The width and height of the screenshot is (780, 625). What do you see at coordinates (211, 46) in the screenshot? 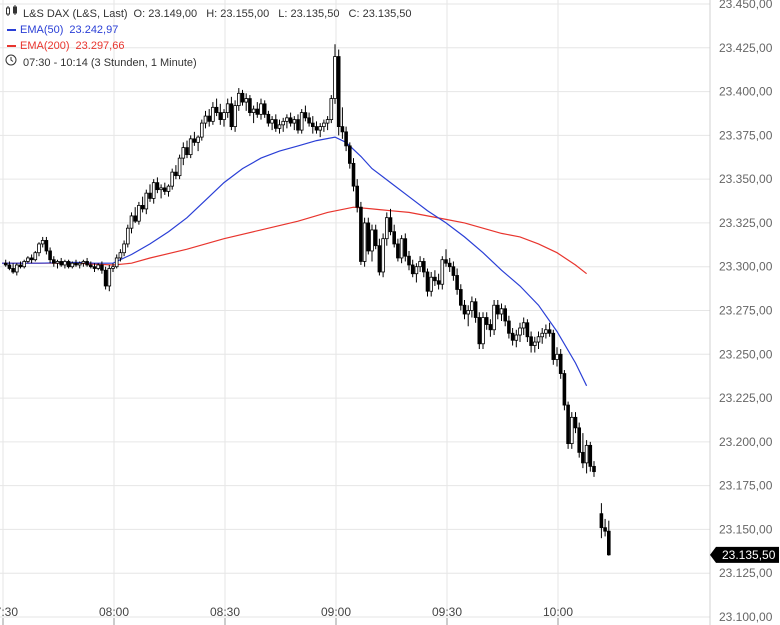
I see `legend-ema200: EMA(200) 23.297,66` at bounding box center [211, 46].